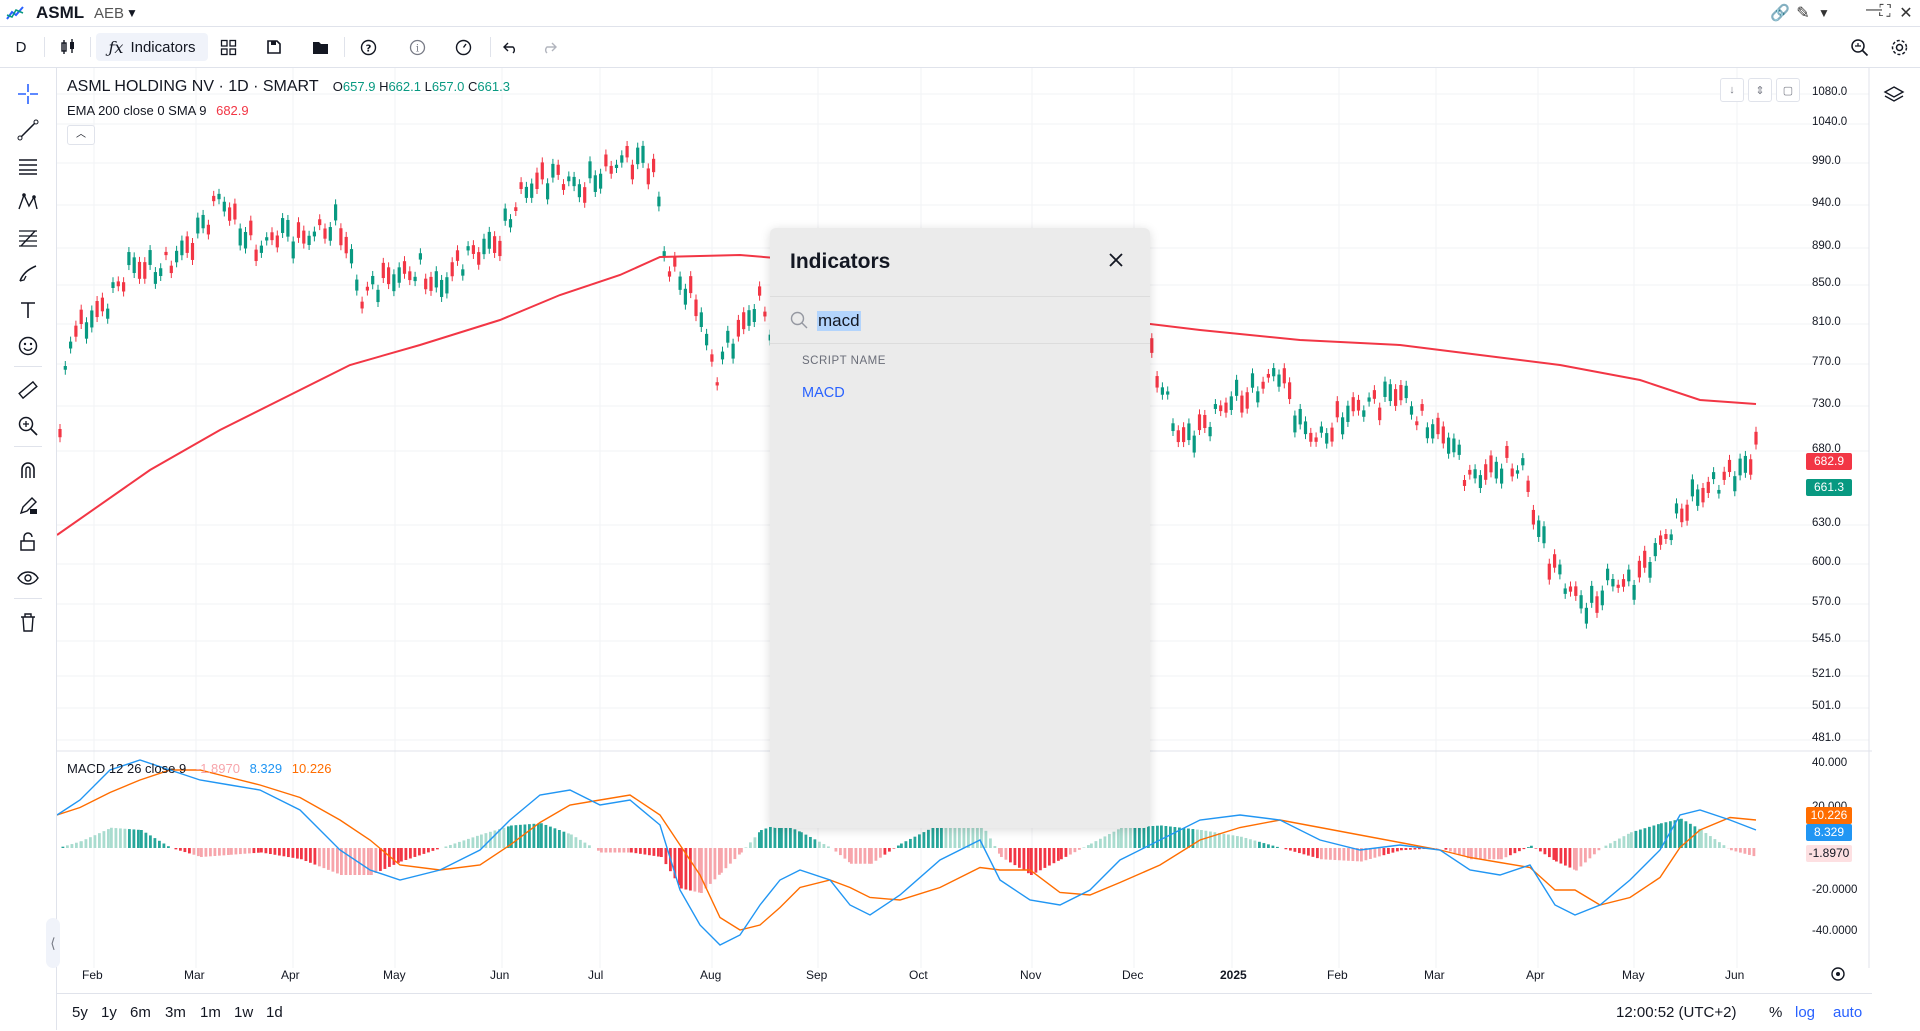 The image size is (1920, 1031). I want to click on price-axis-label: 545.0, so click(1826, 639).